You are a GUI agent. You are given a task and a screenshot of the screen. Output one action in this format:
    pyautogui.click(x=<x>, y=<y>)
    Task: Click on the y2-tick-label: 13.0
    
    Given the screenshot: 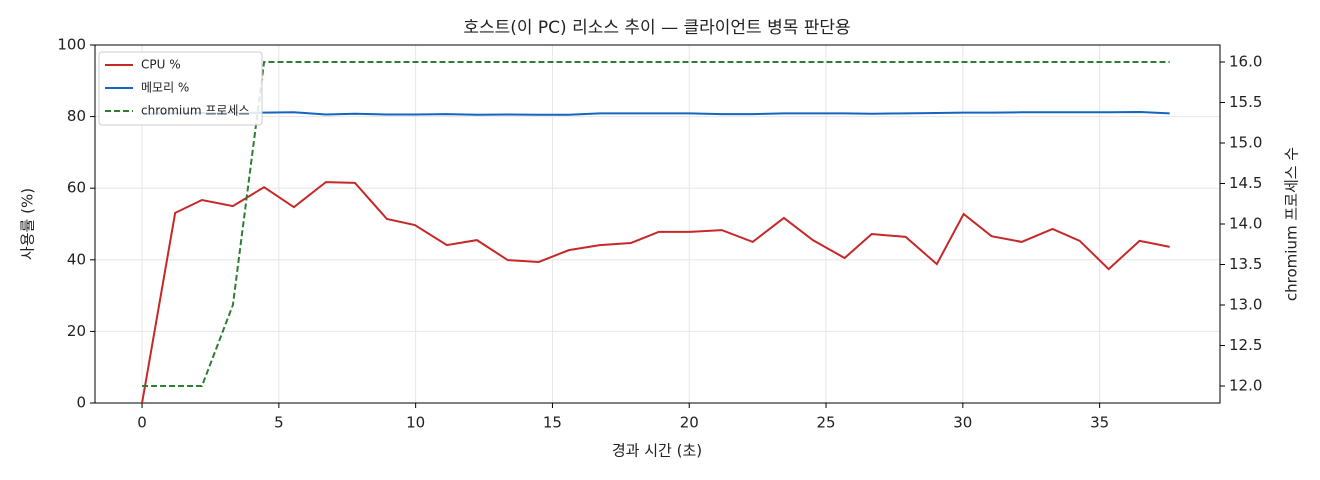 What is the action you would take?
    pyautogui.click(x=1245, y=304)
    